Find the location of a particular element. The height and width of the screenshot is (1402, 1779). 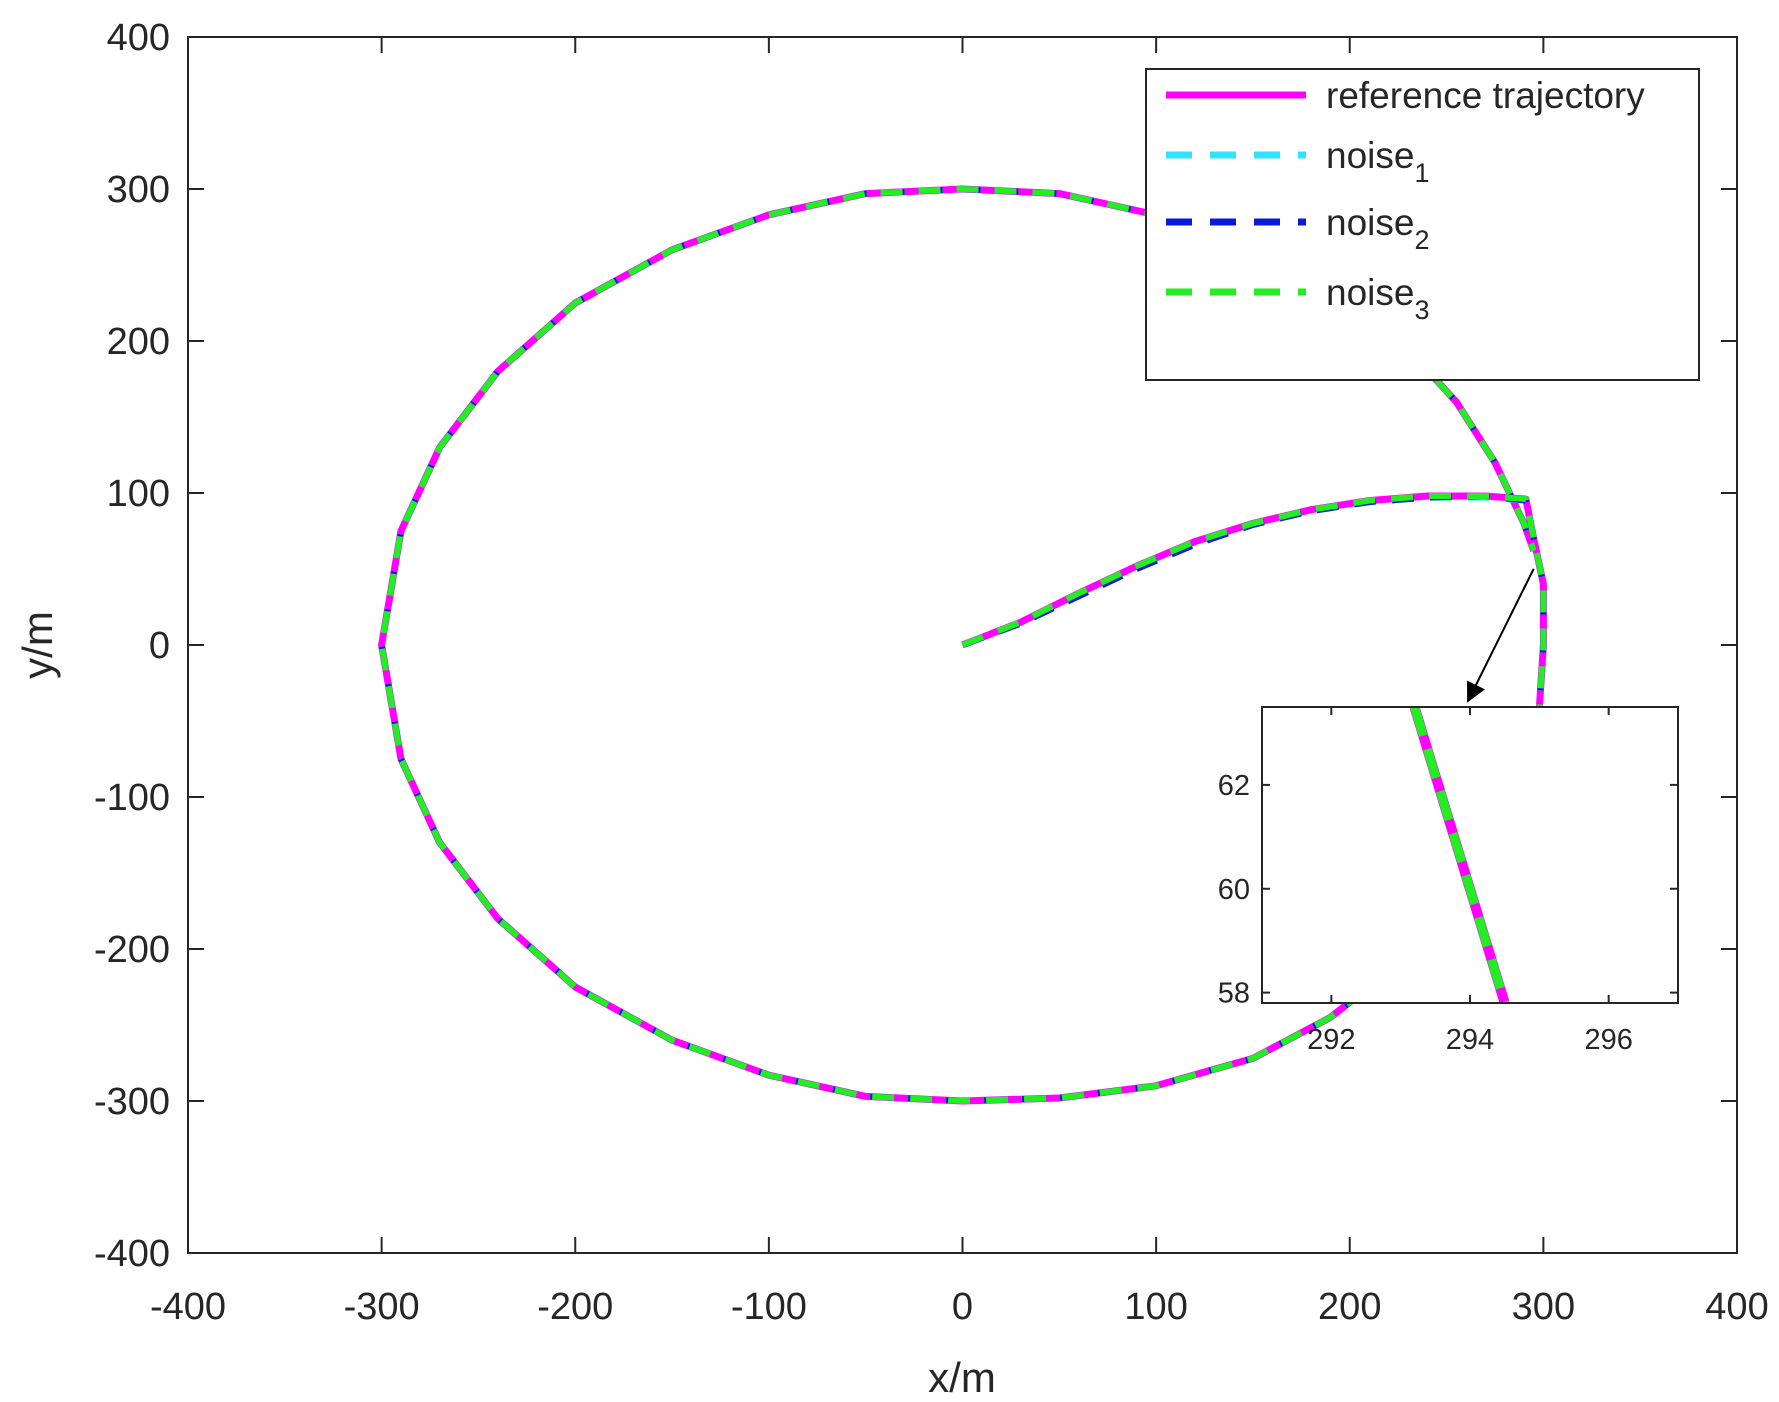

x-tick-label: 0 is located at coordinates (962, 1307).